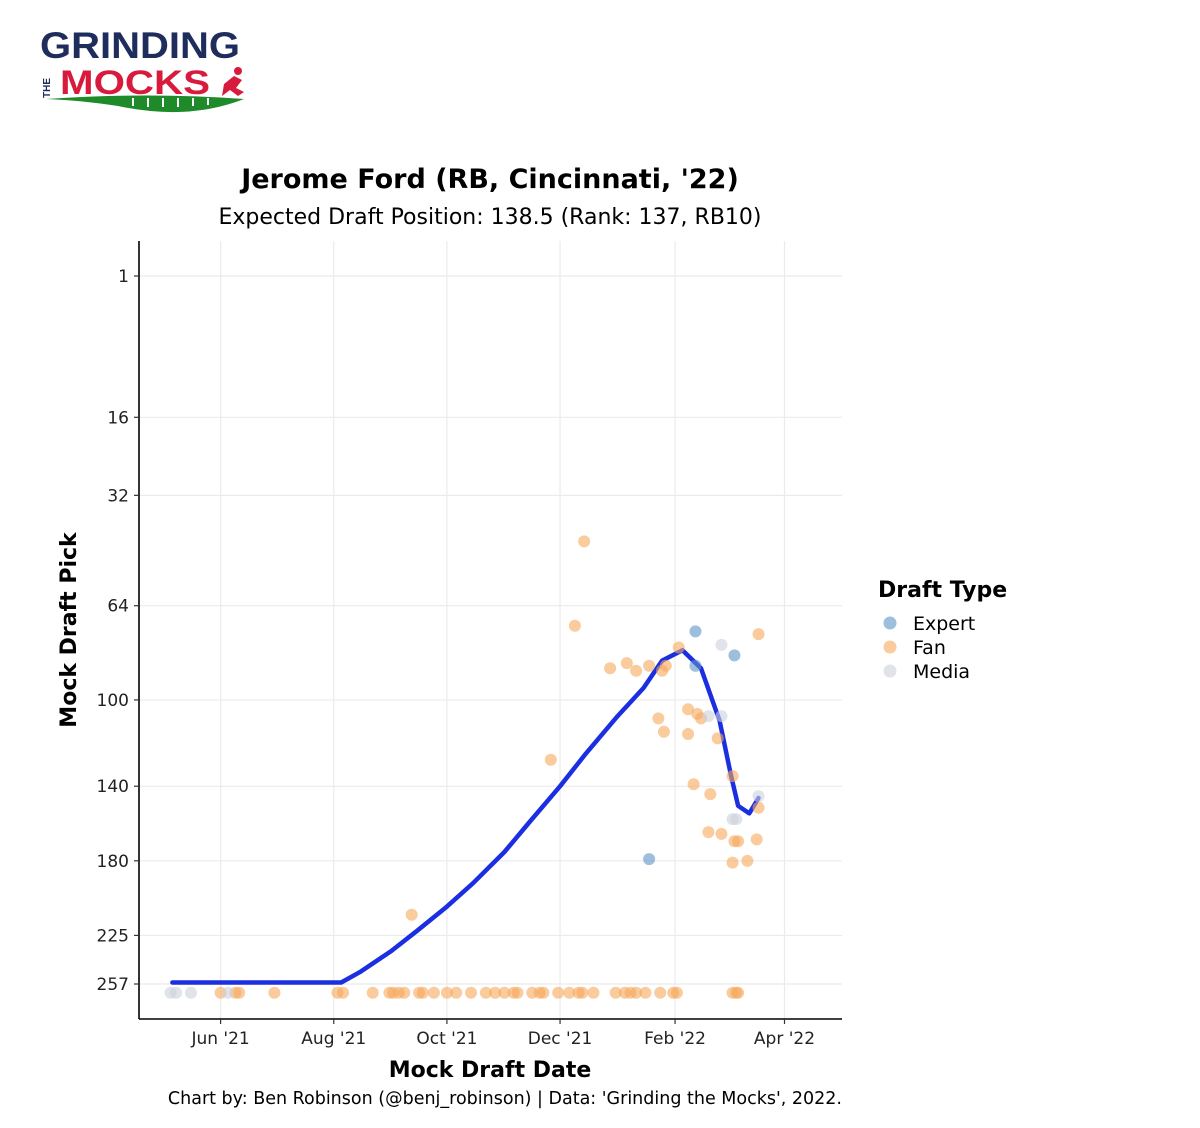  What do you see at coordinates (490, 1070) in the screenshot?
I see `x-axis-title: Mock Draft Date` at bounding box center [490, 1070].